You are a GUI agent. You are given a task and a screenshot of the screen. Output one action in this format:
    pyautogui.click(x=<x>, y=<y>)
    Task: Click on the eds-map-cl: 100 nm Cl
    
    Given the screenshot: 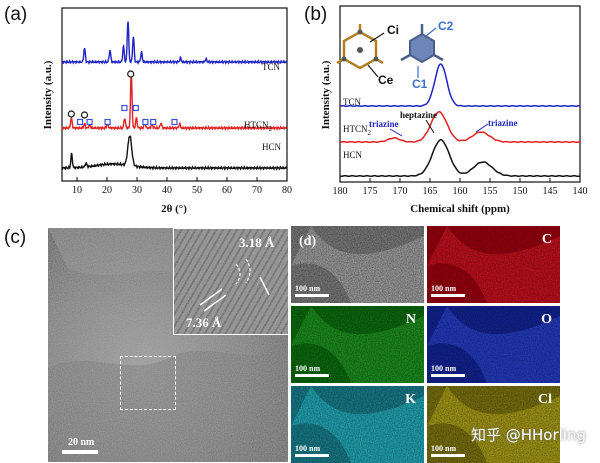 What is the action you would take?
    pyautogui.click(x=493, y=424)
    